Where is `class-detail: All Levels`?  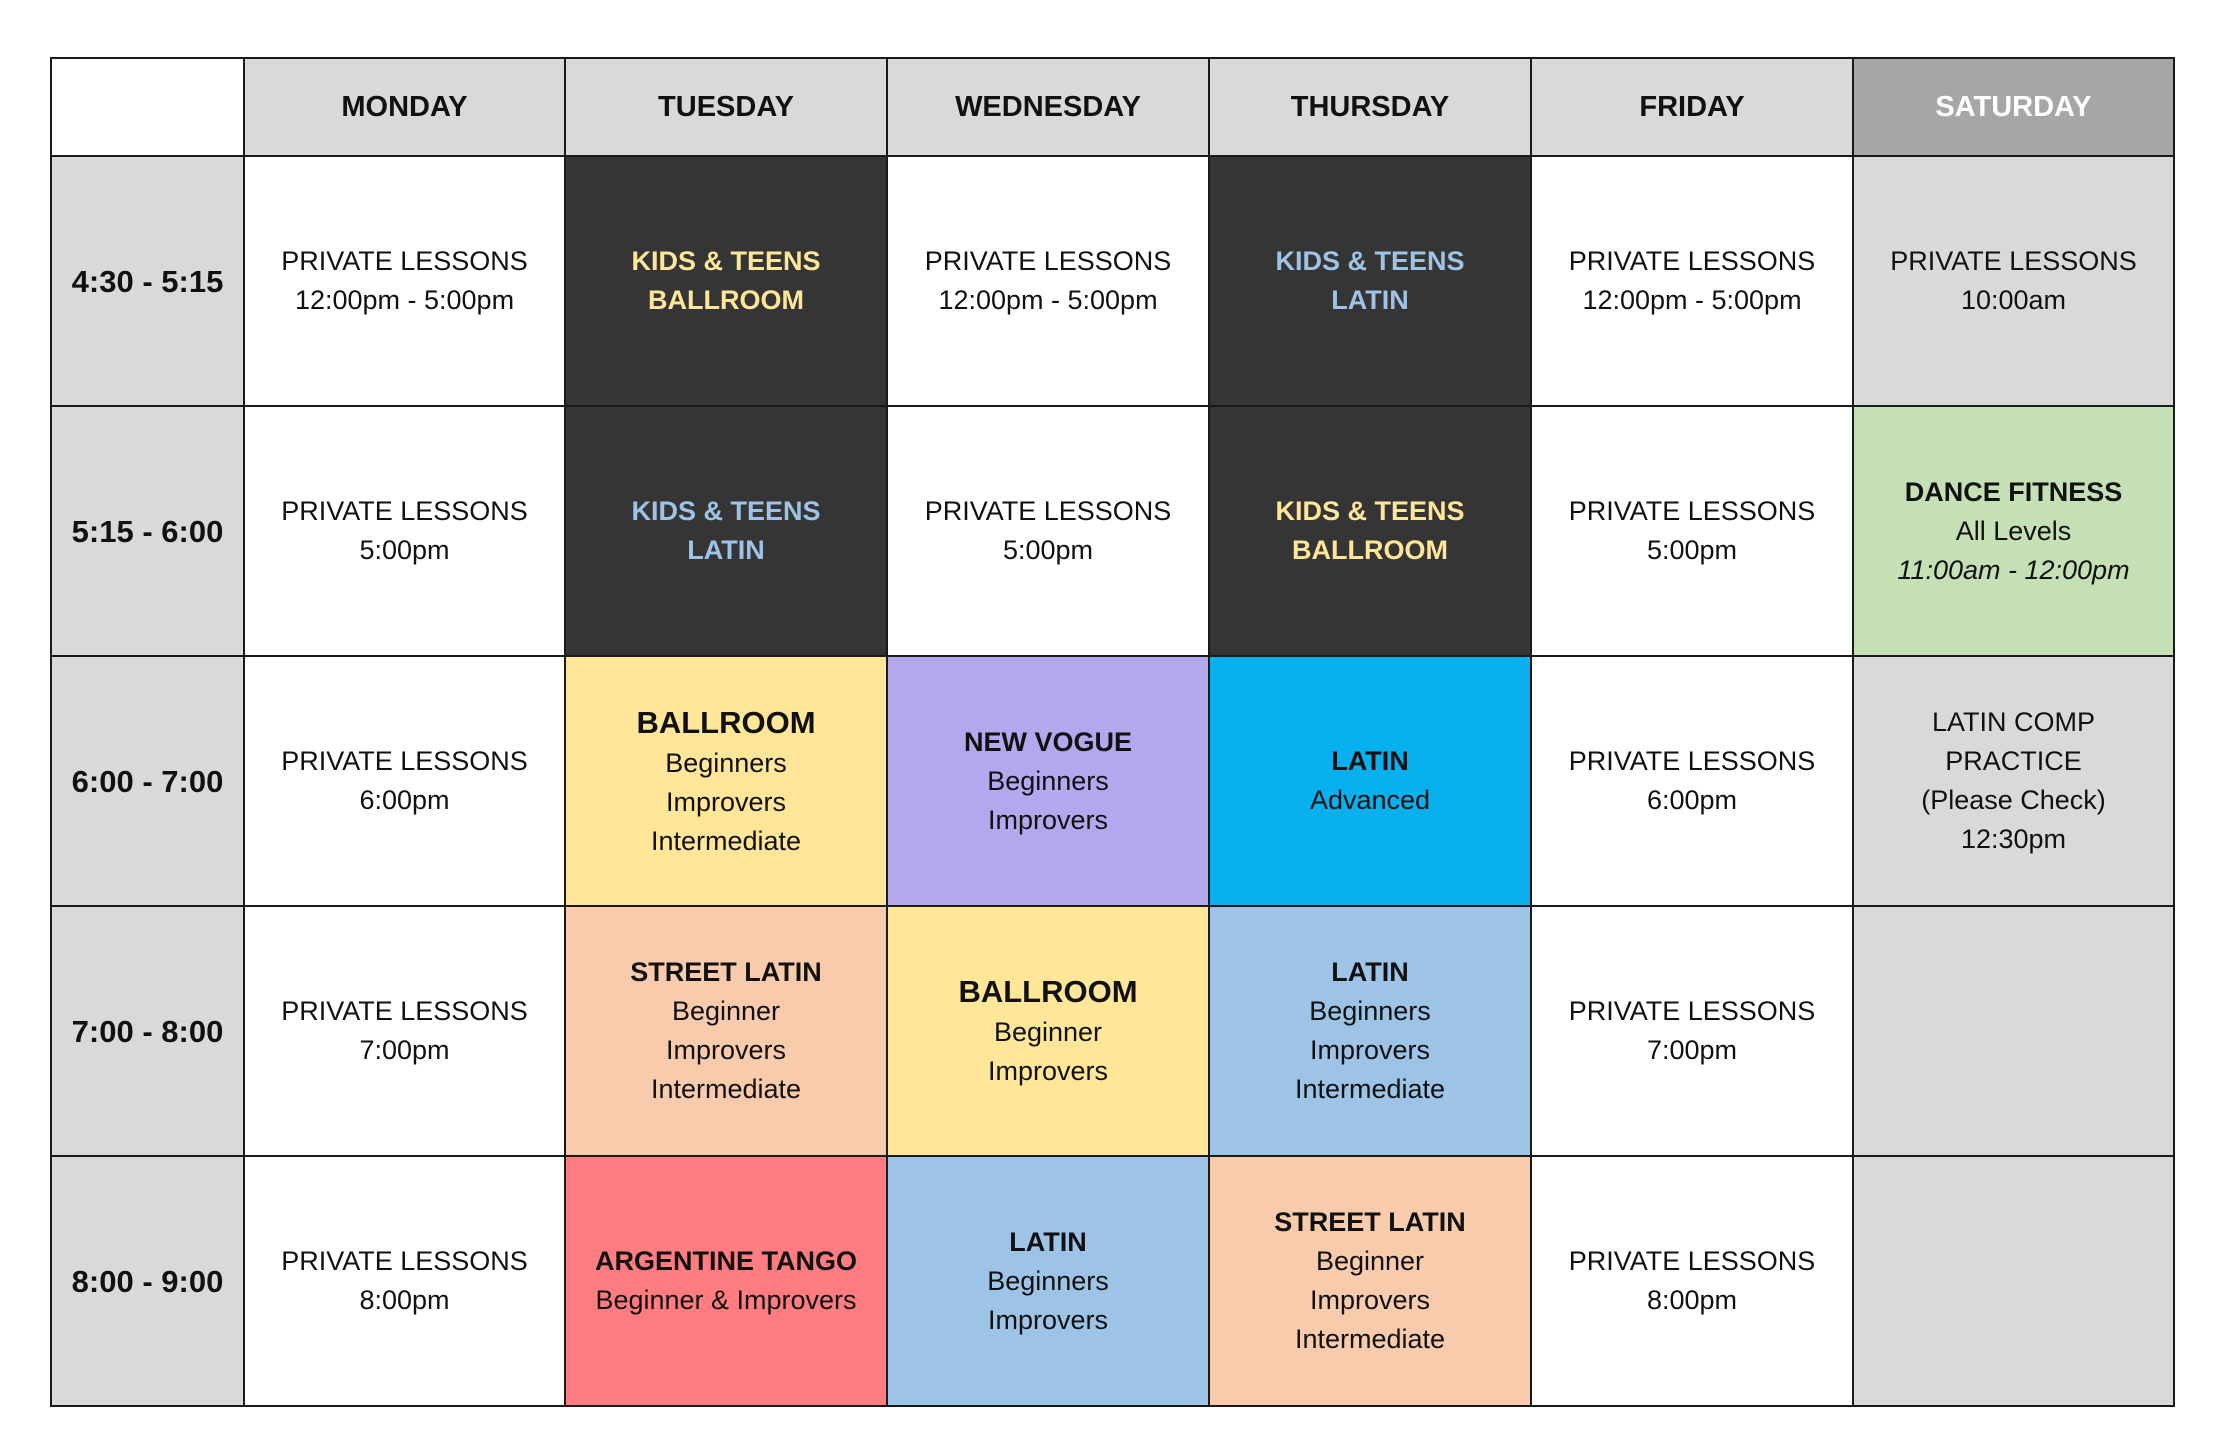
class-detail: All Levels is located at coordinates (2013, 530).